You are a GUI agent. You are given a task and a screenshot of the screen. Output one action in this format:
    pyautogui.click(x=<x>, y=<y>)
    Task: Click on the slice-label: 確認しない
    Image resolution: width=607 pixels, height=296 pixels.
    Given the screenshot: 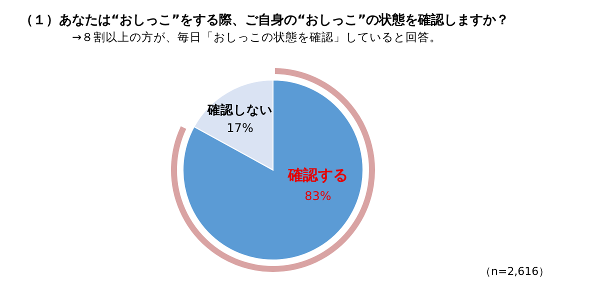 What is the action you would take?
    pyautogui.click(x=239, y=110)
    